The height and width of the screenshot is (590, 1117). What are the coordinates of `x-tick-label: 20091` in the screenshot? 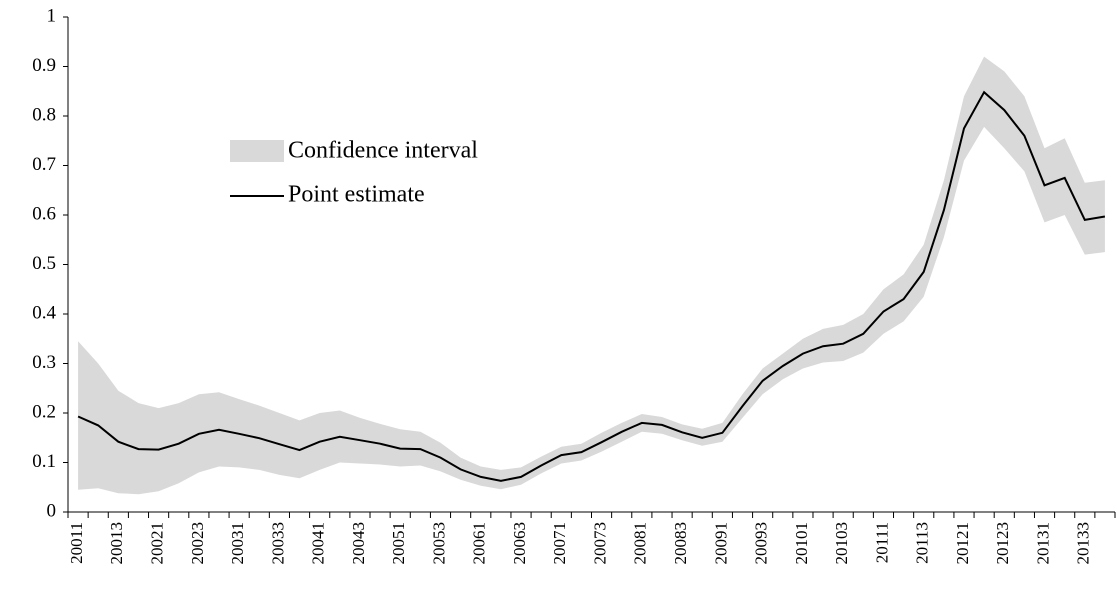 It's located at (720, 543).